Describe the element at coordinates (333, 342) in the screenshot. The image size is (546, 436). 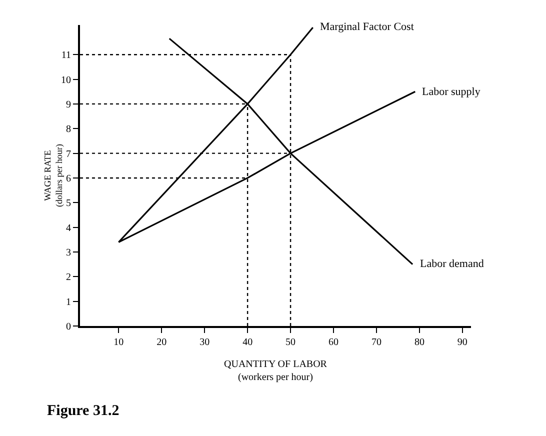
I see `x-tick-label: 60` at that location.